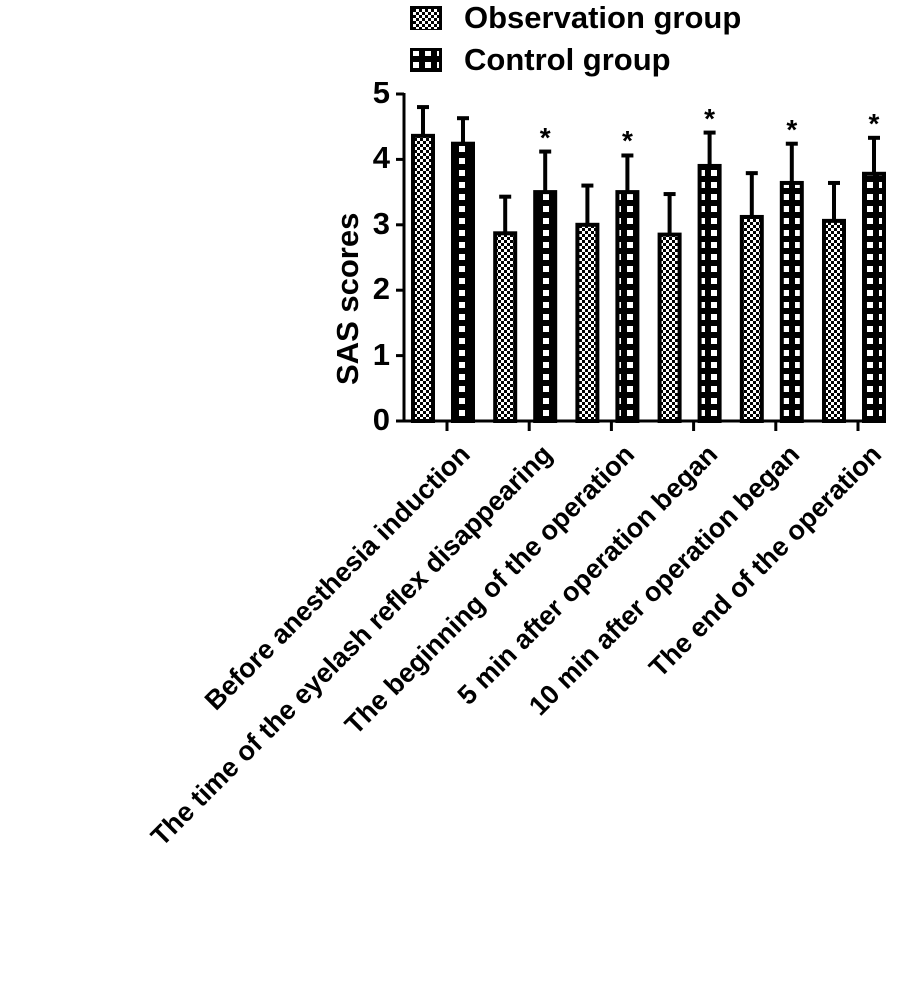 The width and height of the screenshot is (900, 981). I want to click on y-tick-label: 3, so click(381, 223).